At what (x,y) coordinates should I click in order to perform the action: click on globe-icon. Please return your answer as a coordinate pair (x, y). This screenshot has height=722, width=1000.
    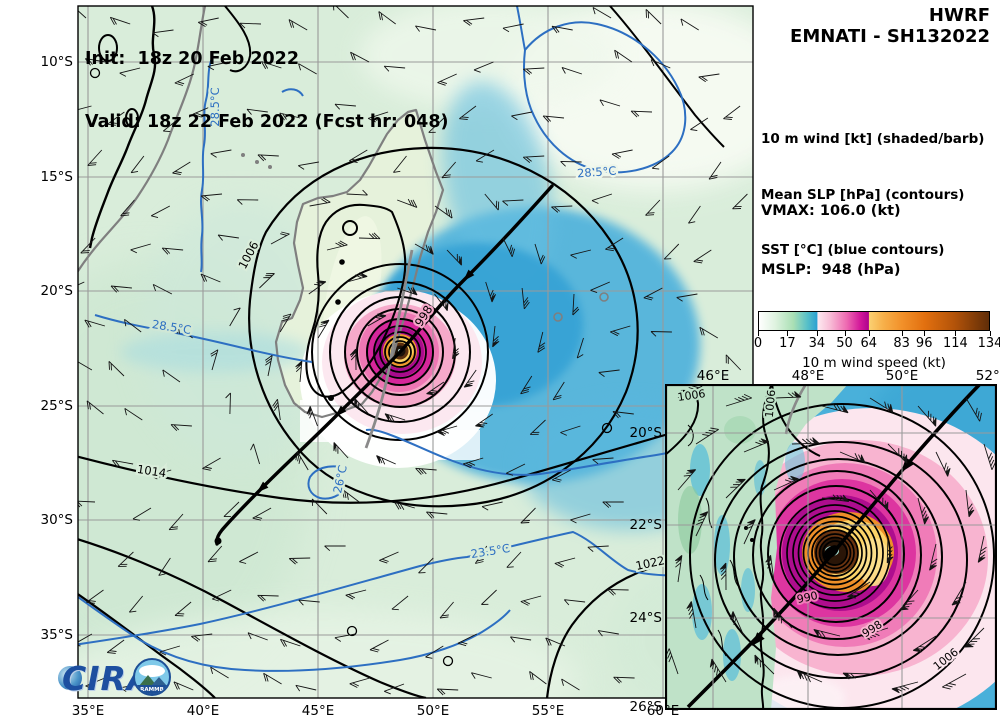
    Looking at the image, I should click on (70, 678).